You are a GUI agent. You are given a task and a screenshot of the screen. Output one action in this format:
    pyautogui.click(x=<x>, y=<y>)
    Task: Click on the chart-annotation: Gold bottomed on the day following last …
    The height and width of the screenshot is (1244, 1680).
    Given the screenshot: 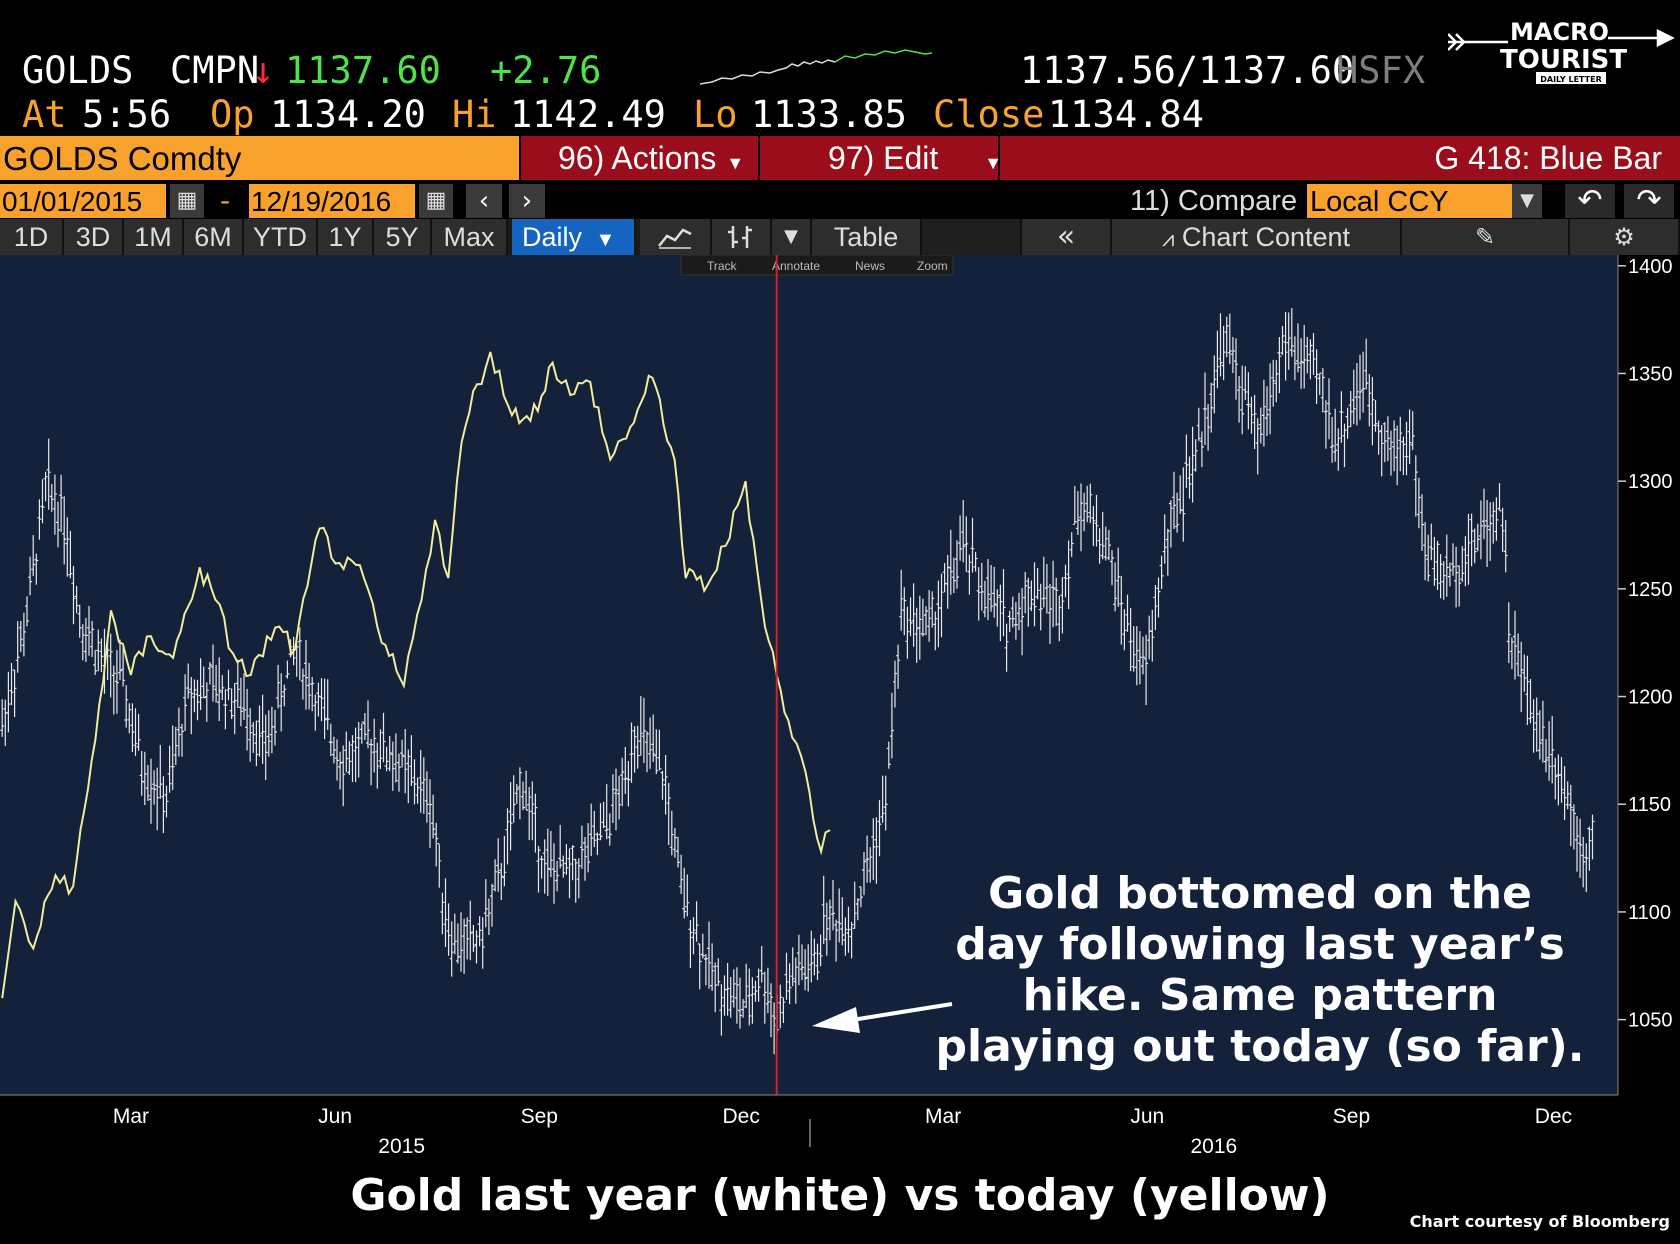 What is the action you would take?
    pyautogui.click(x=1260, y=970)
    